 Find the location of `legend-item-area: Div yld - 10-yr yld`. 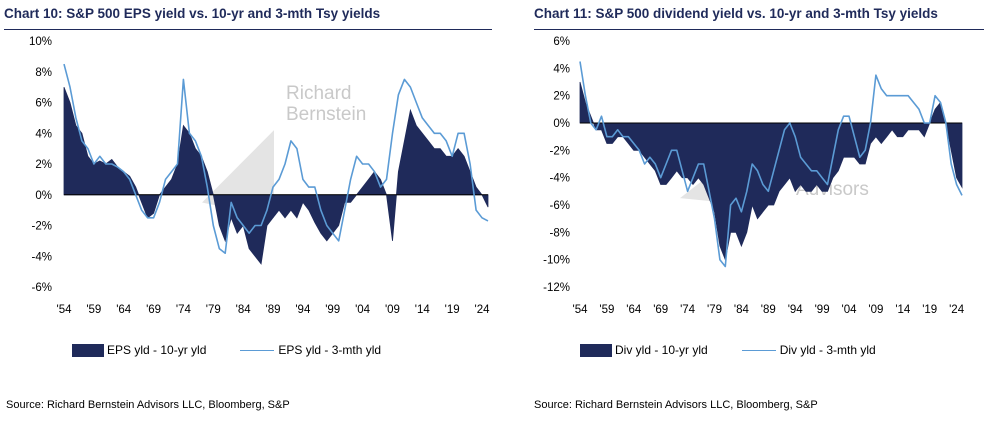

legend-item-area: Div yld - 10-yr yld is located at coordinates (644, 350).